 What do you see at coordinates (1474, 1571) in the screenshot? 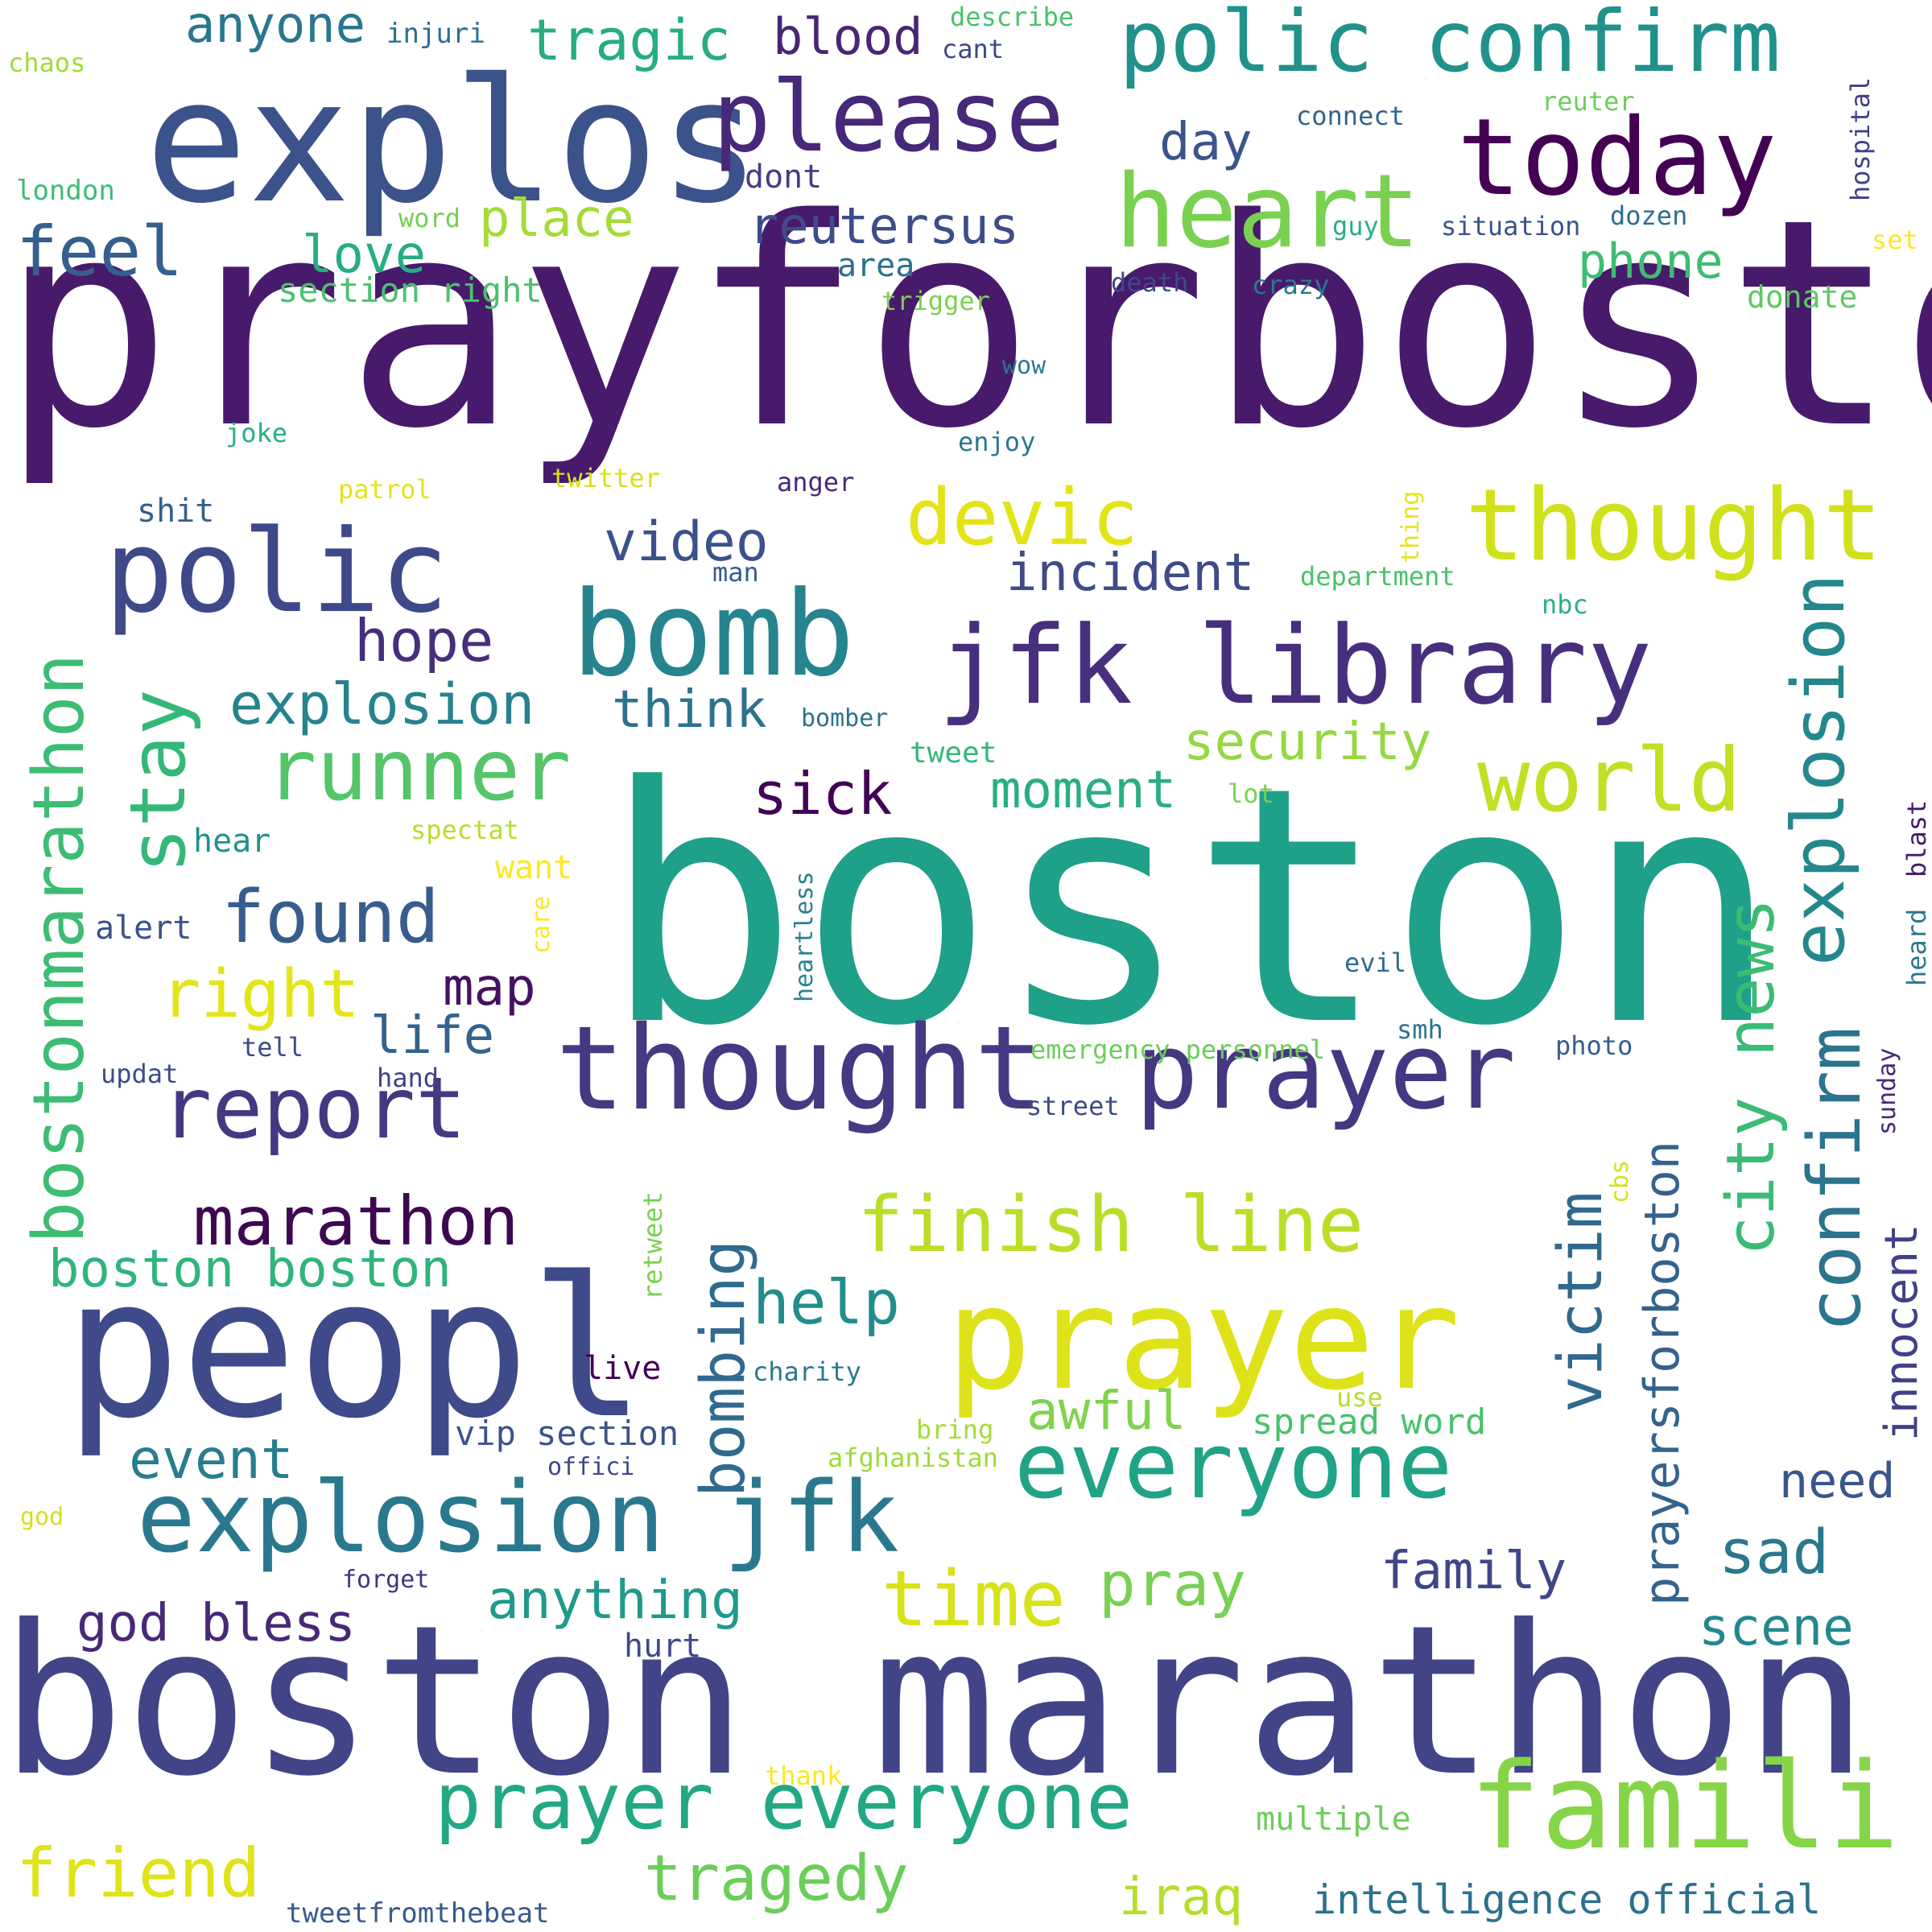
I see `word-family: family` at bounding box center [1474, 1571].